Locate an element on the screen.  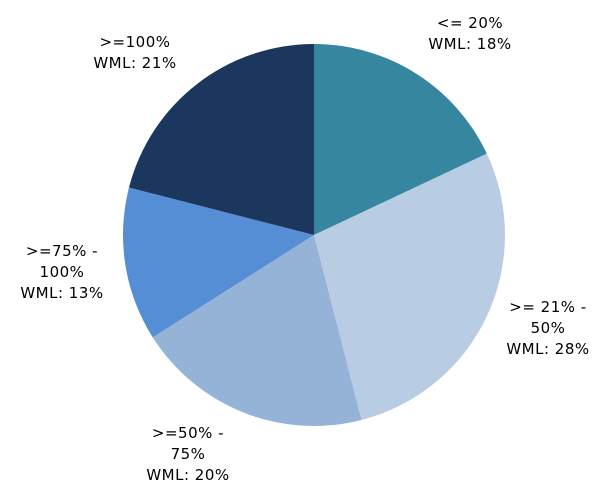
slice-category-label: >=50% - 75% is located at coordinates (188, 443).